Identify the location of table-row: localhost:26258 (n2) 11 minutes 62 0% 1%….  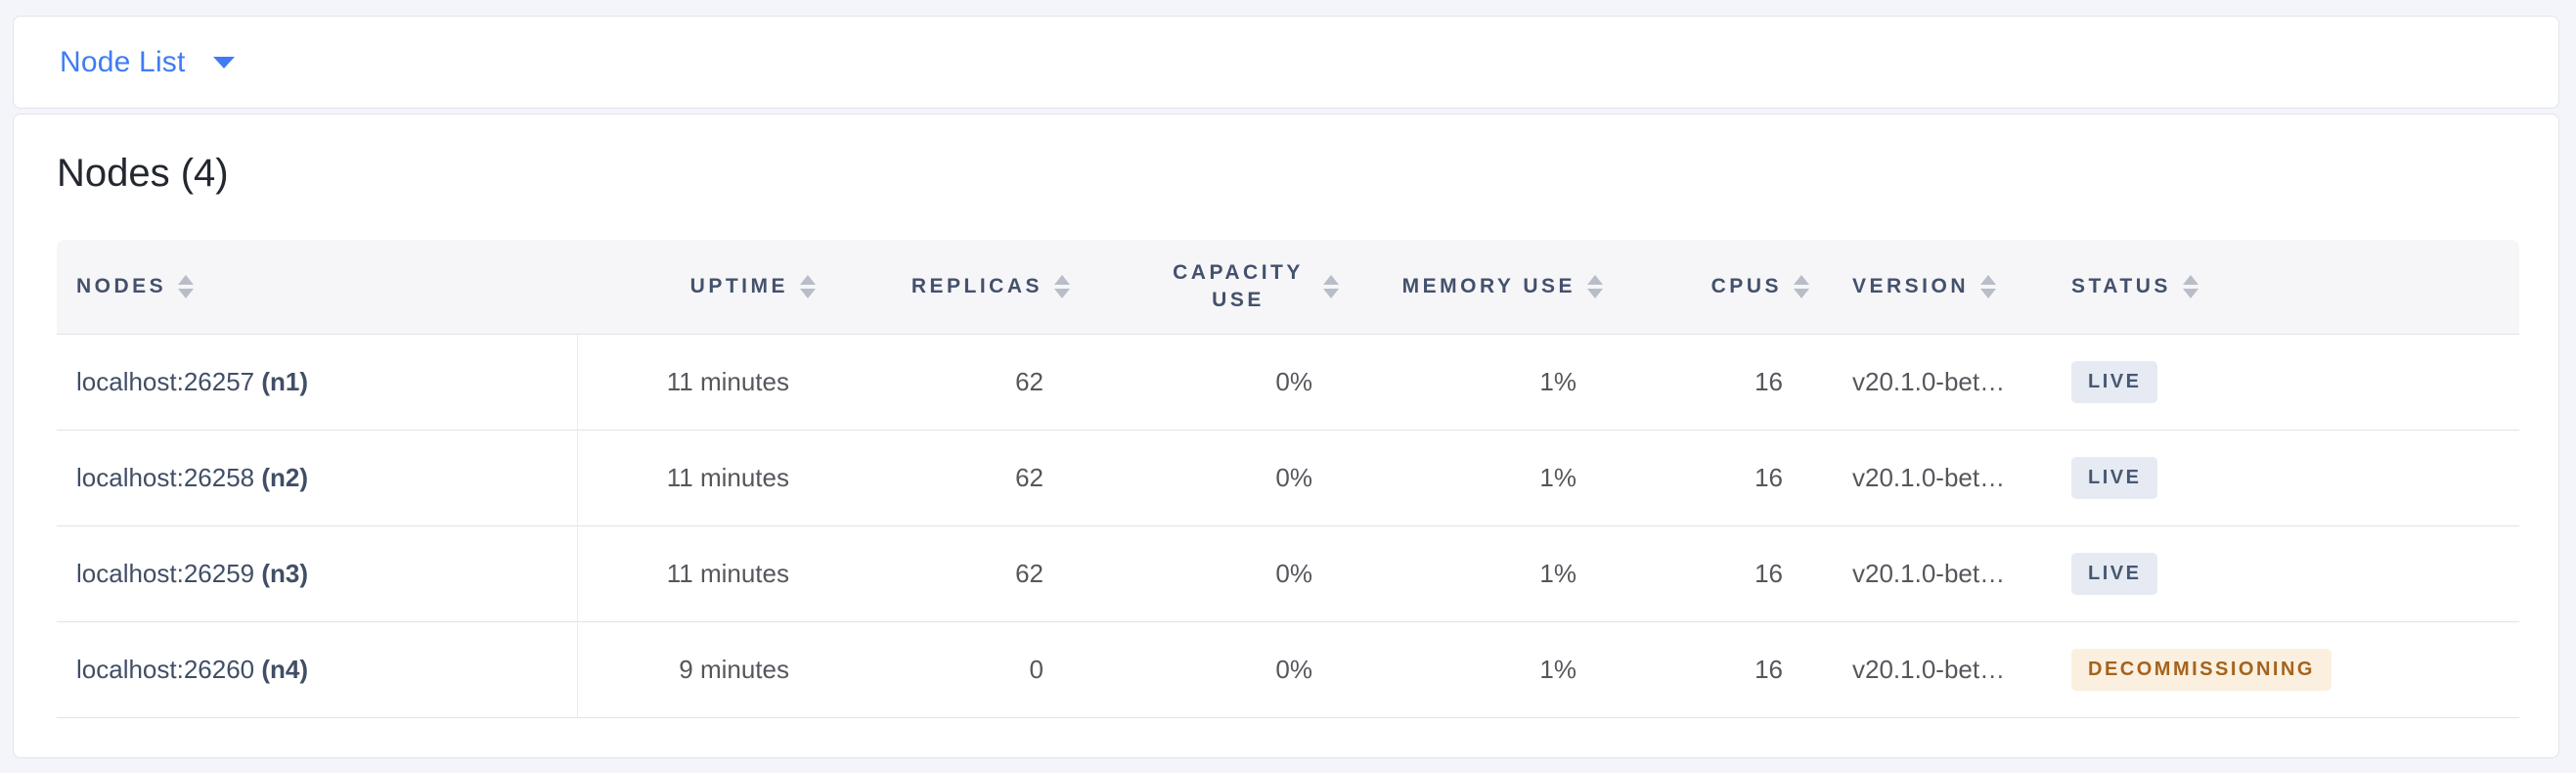
(1288, 478).